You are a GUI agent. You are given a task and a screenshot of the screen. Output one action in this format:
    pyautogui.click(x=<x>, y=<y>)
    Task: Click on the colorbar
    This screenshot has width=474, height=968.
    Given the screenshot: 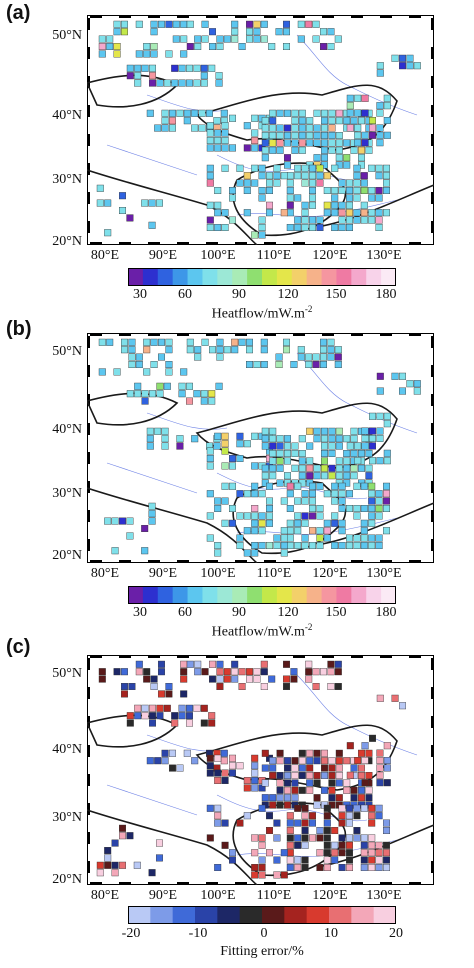 What is the action you would take?
    pyautogui.click(x=262, y=915)
    